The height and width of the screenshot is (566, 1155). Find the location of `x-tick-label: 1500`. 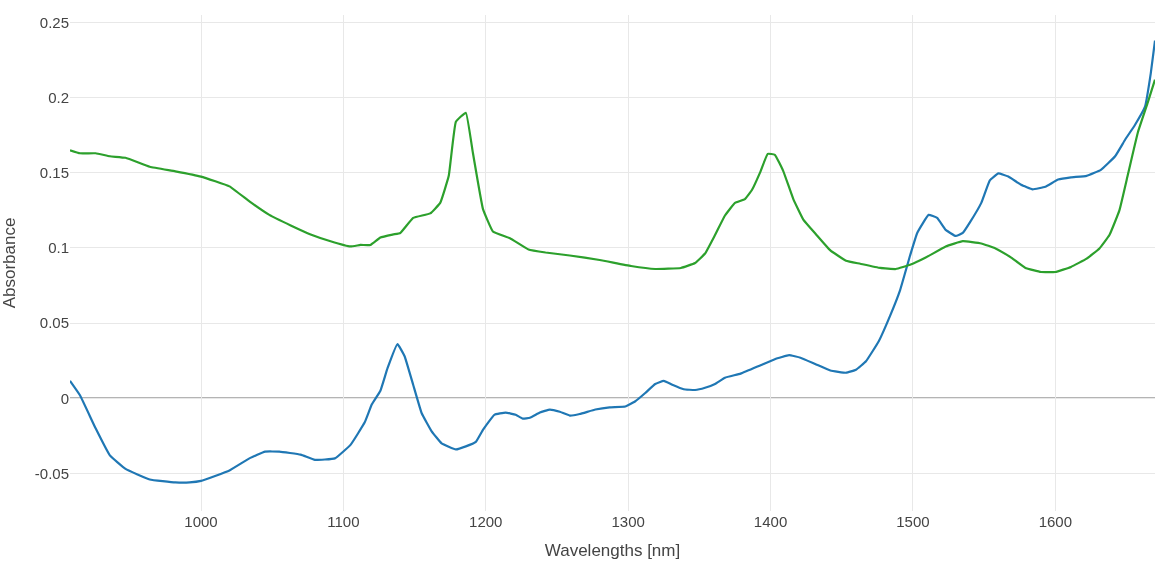

x-tick-label: 1500 is located at coordinates (913, 521).